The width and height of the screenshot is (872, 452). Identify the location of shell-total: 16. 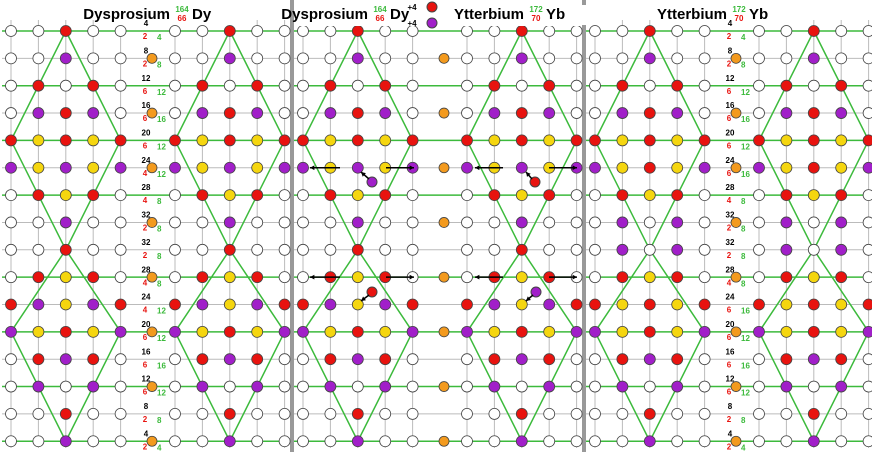
(146, 105).